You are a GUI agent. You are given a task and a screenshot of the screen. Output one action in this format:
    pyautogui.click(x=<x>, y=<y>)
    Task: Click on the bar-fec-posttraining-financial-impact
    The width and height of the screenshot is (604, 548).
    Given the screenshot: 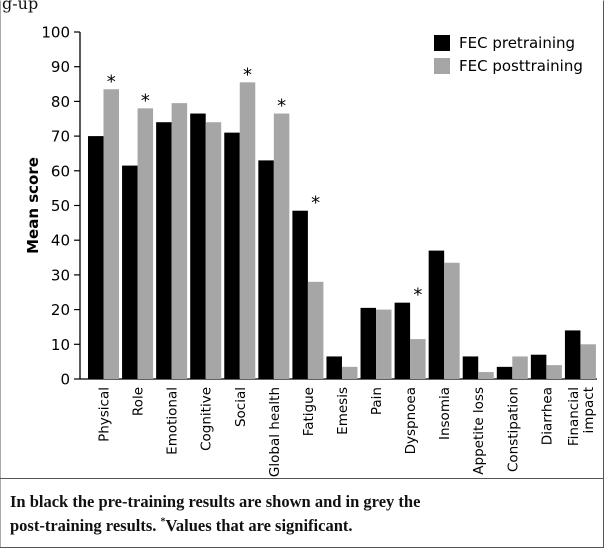 What is the action you would take?
    pyautogui.click(x=588, y=361)
    